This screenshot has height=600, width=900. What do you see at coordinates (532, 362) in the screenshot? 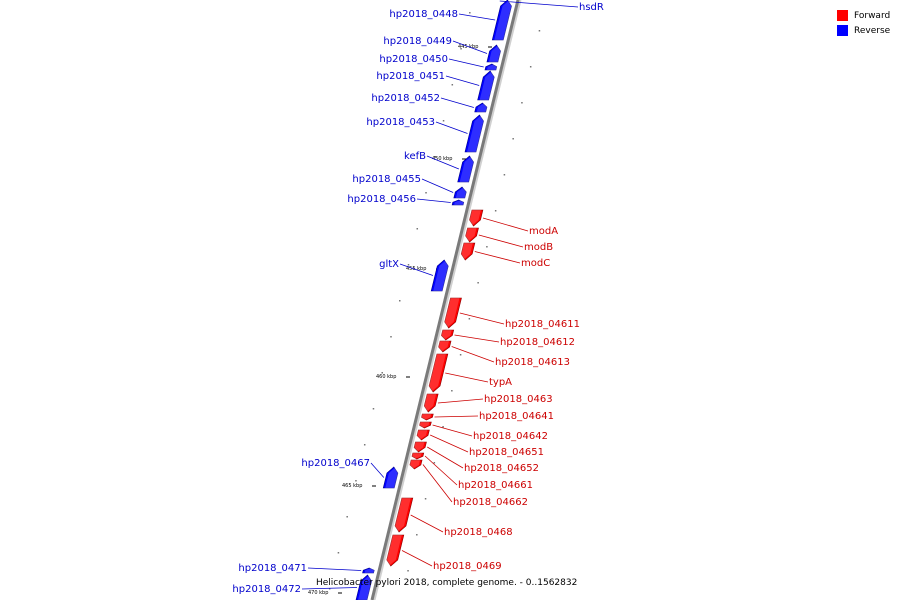
I see `gene-label: hp2018_04613` at bounding box center [532, 362].